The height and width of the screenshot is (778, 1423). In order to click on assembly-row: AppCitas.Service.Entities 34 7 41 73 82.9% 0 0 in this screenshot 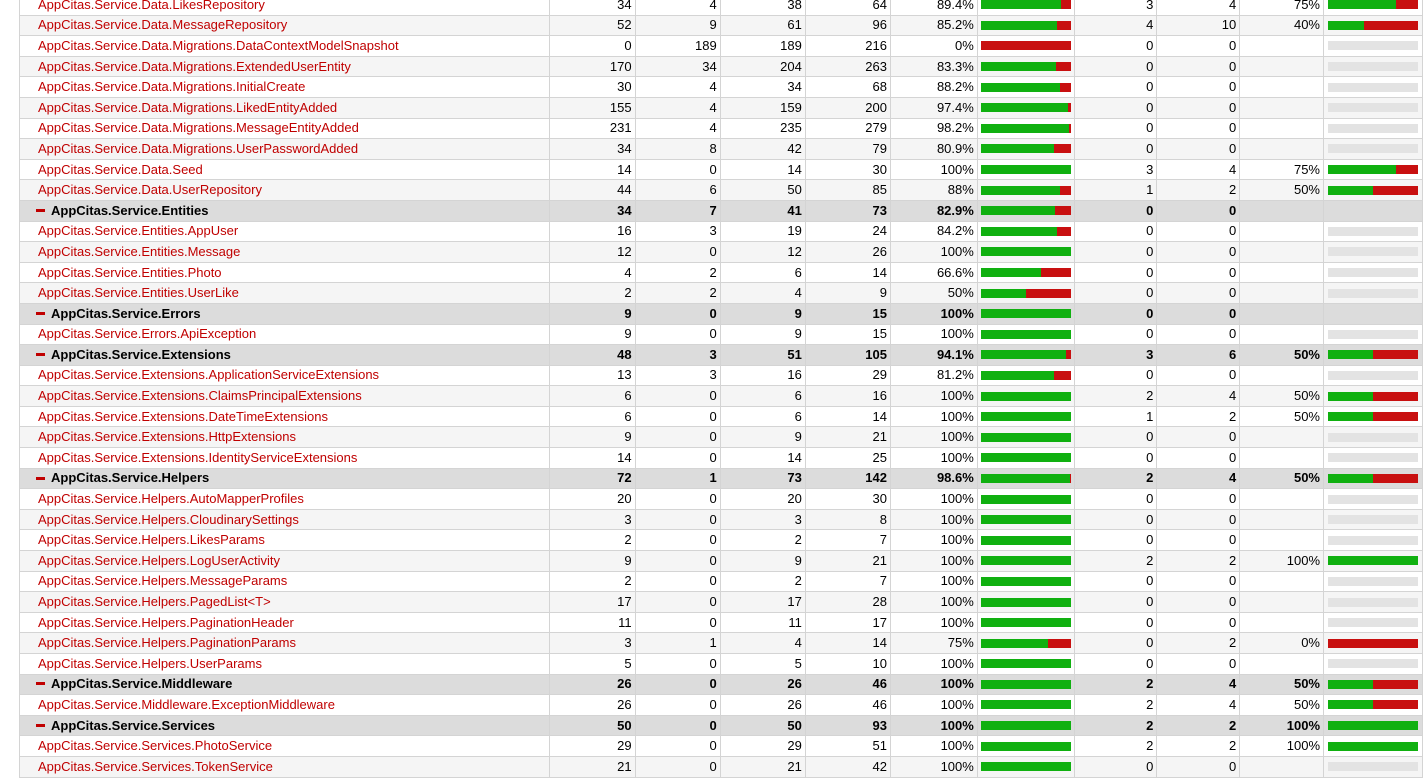, I will do `click(721, 210)`.